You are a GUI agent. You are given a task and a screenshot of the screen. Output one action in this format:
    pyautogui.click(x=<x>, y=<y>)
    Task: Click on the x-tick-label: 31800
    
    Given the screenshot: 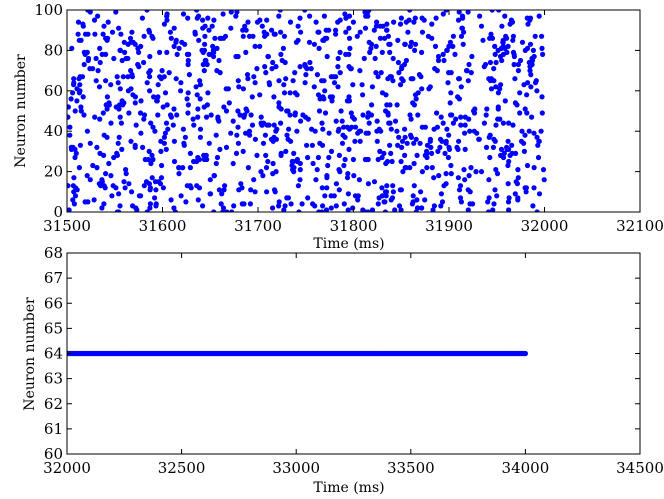 What is the action you would take?
    pyautogui.click(x=354, y=226)
    